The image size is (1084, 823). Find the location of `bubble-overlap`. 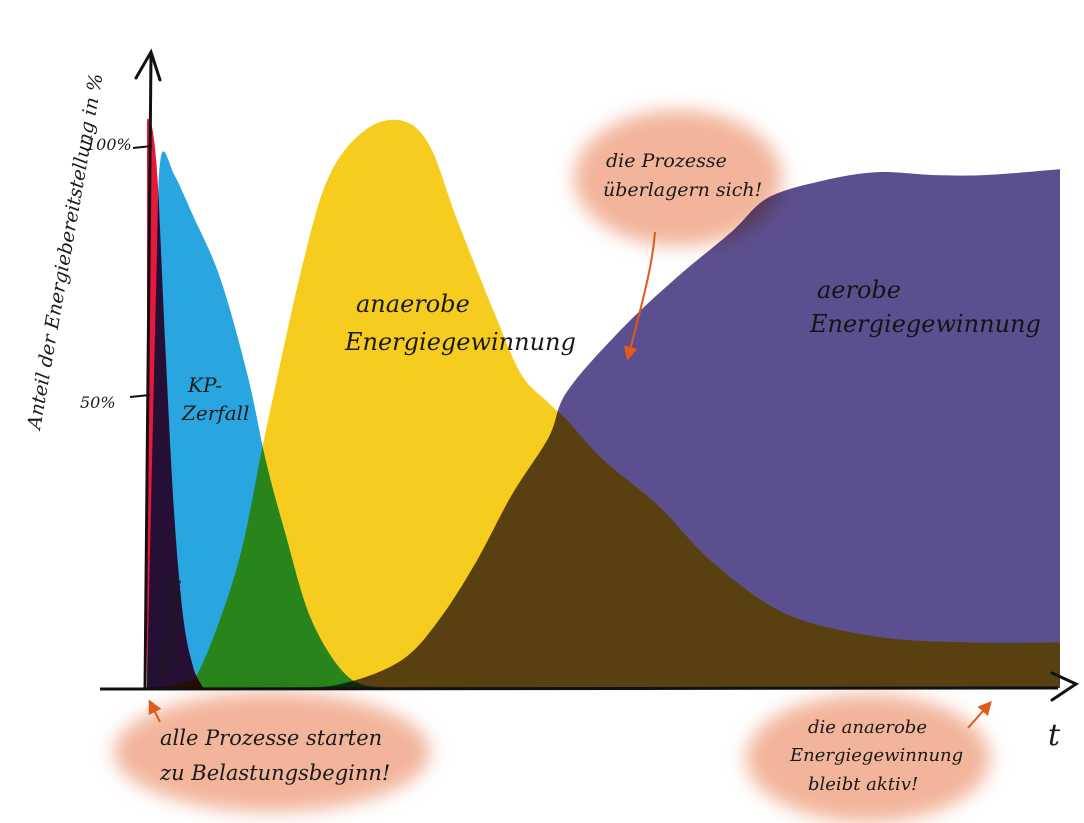

bubble-overlap is located at coordinates (678, 178).